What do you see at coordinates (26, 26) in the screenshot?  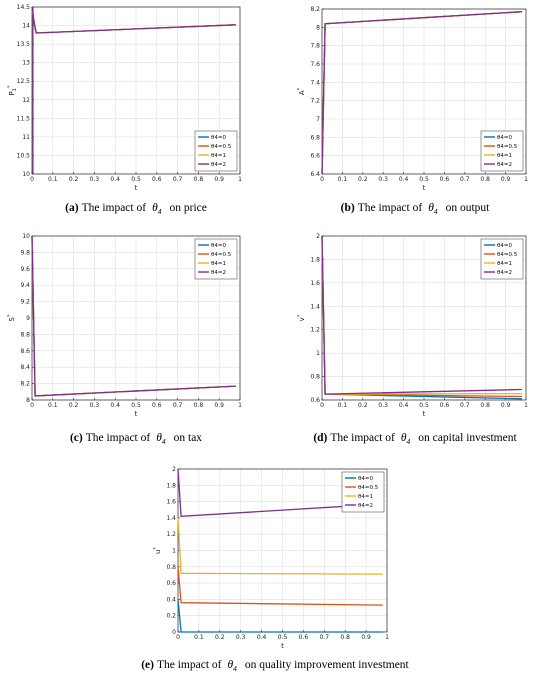 I see `y-tick-label: 14` at bounding box center [26, 26].